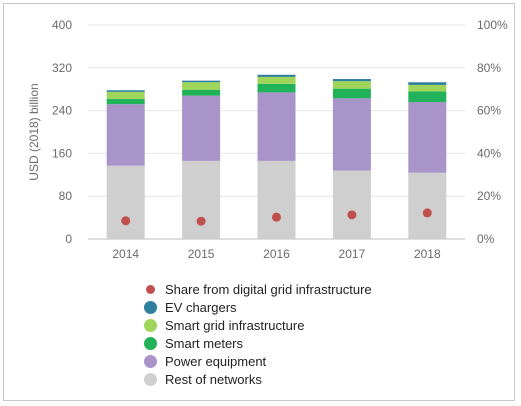  What do you see at coordinates (276, 254) in the screenshot?
I see `x-tick-label: 2016` at bounding box center [276, 254].